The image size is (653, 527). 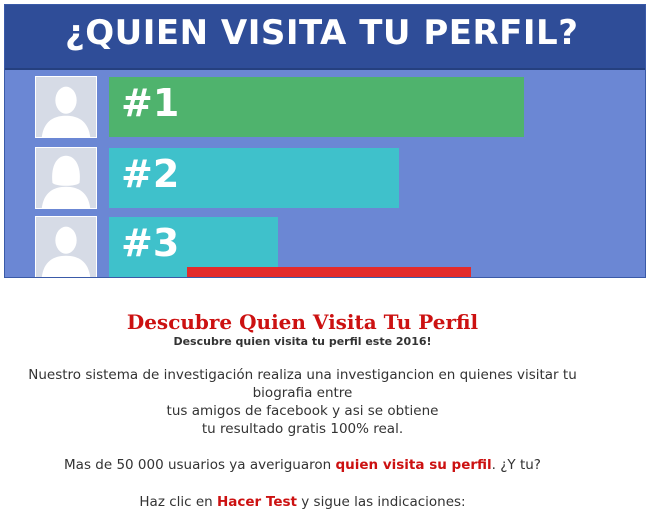 What do you see at coordinates (302, 429) in the screenshot?
I see `intro-line-4: tu resultado gratis 100% real.` at bounding box center [302, 429].